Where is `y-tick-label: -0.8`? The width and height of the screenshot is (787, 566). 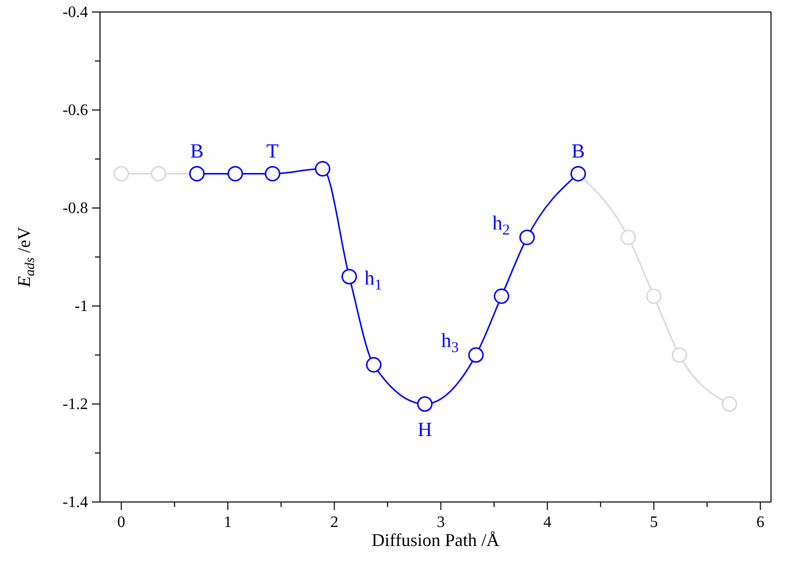
y-tick-label: -0.8 is located at coordinates (75, 208).